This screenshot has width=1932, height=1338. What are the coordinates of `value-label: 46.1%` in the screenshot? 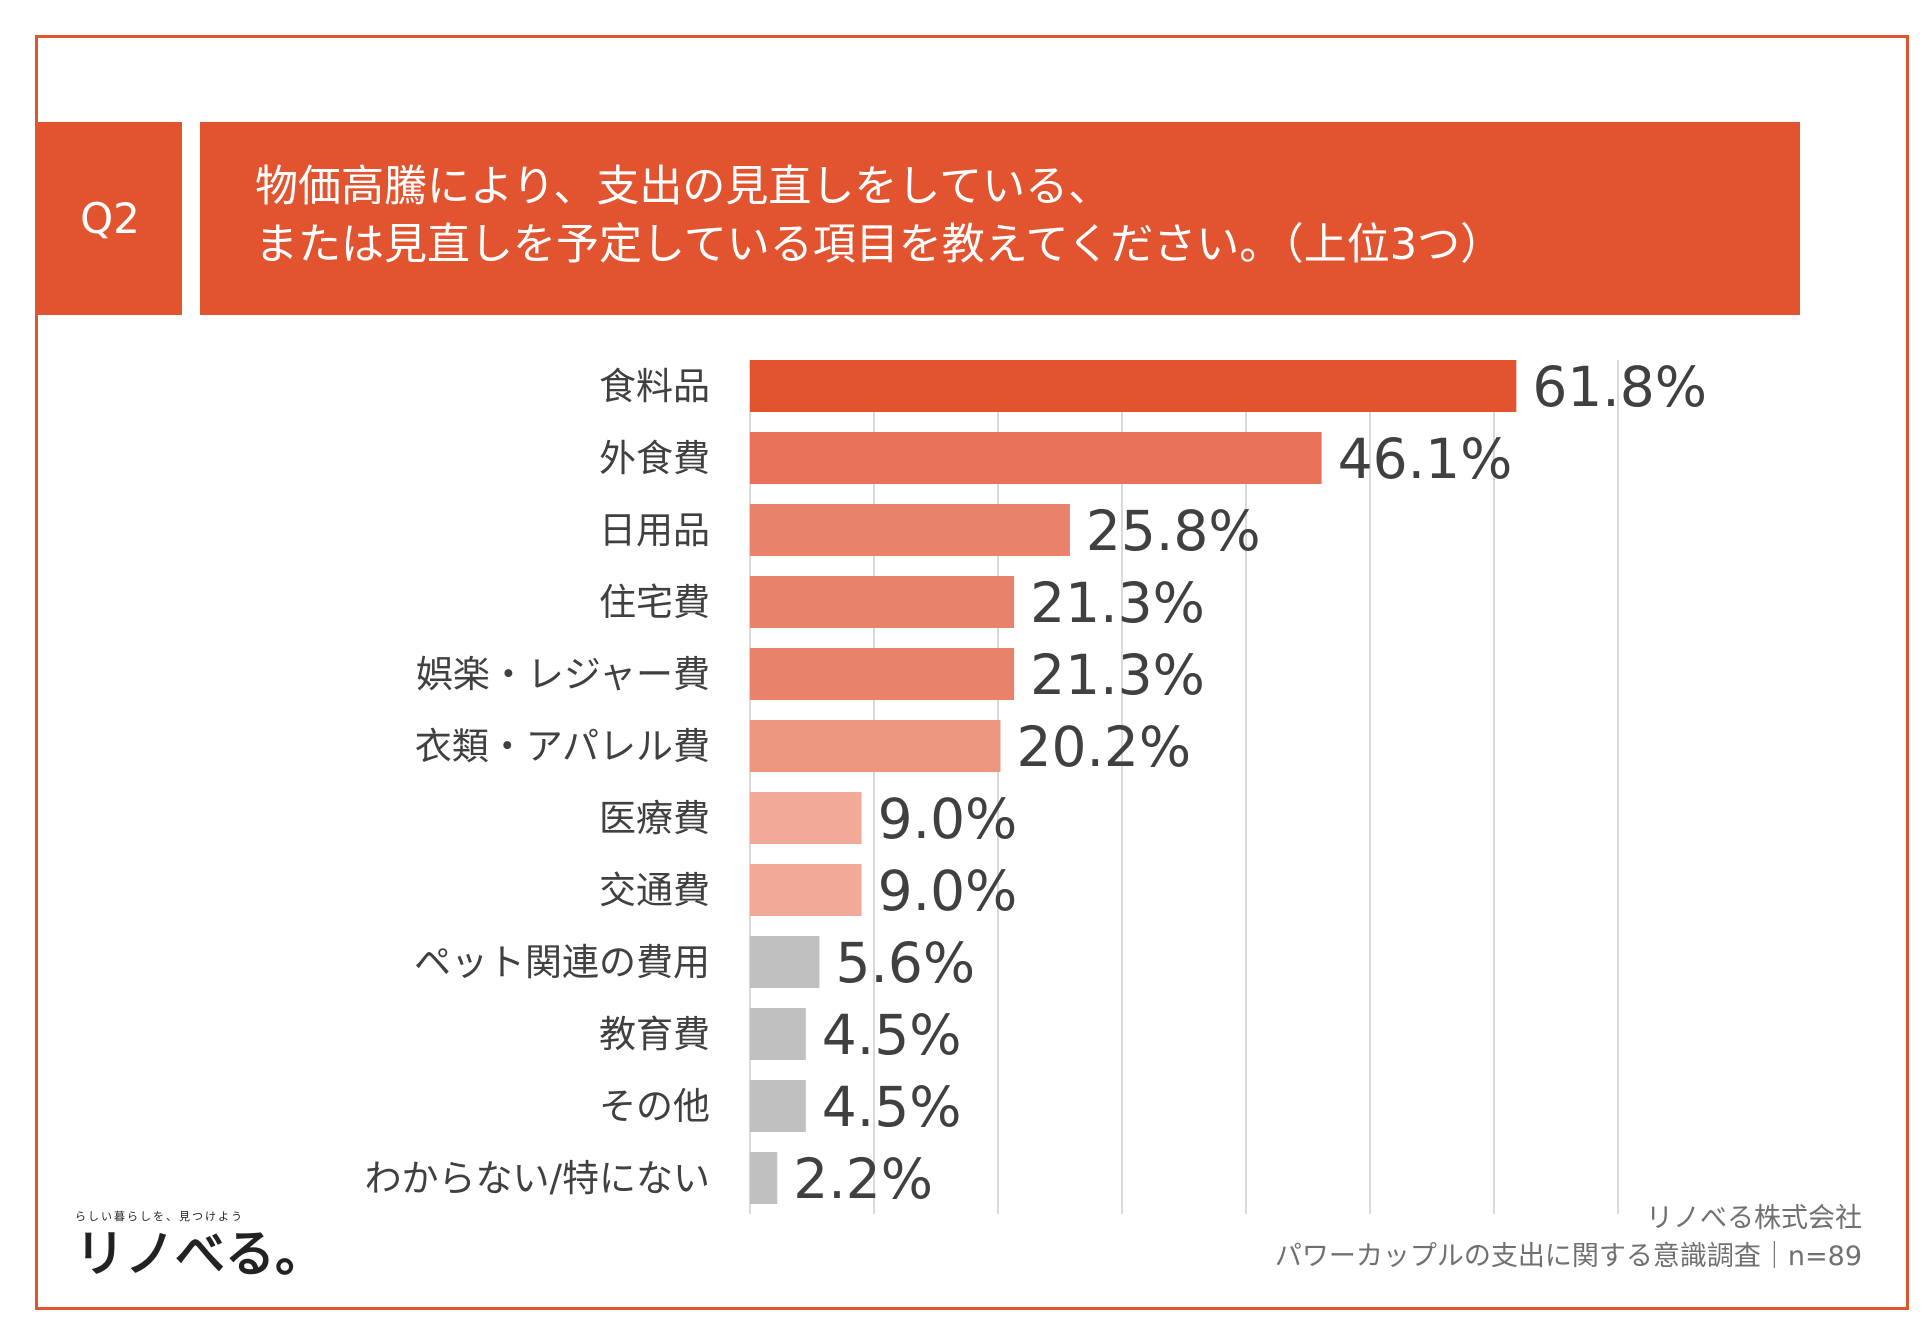 It's located at (1425, 459).